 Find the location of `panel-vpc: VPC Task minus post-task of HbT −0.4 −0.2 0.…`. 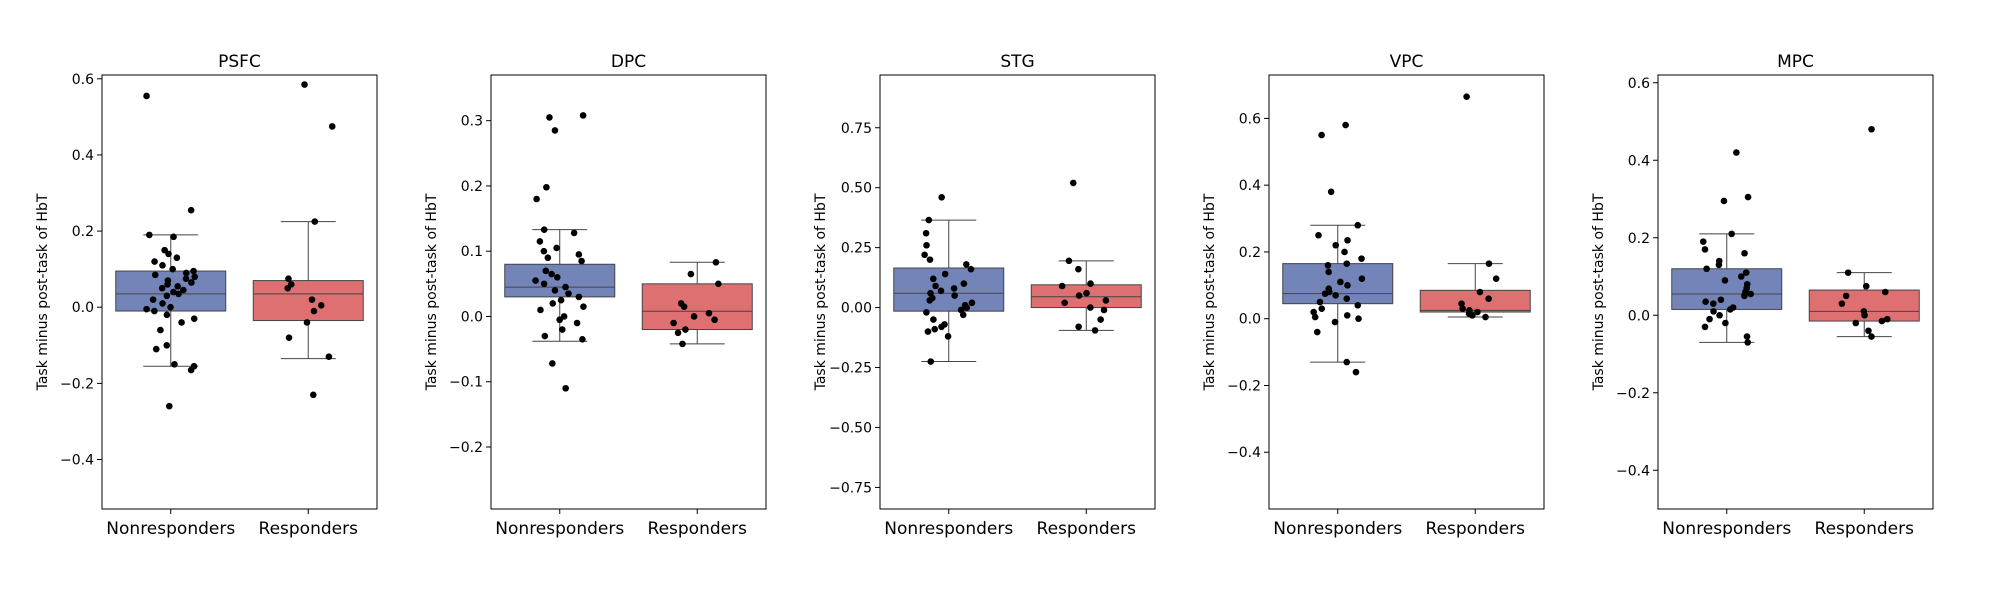

panel-vpc: VPC Task minus post-task of HbT −0.4 −0.2 0.… is located at coordinates (1373, 295).